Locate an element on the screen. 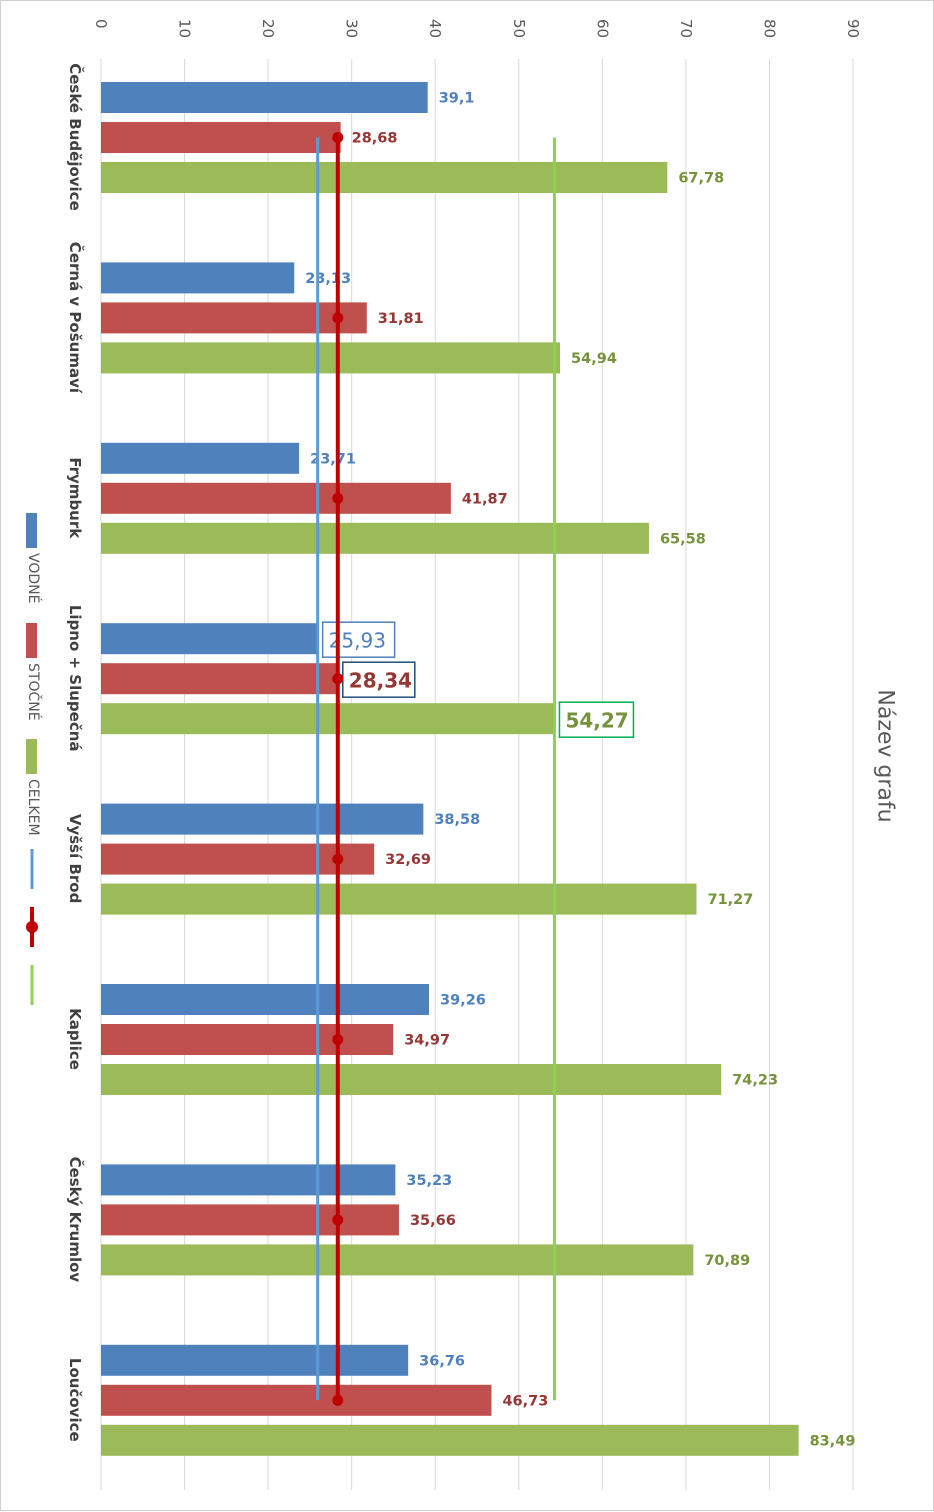 The height and width of the screenshot is (1512, 934). category-label: Český Krumlov is located at coordinates (75, 1220).